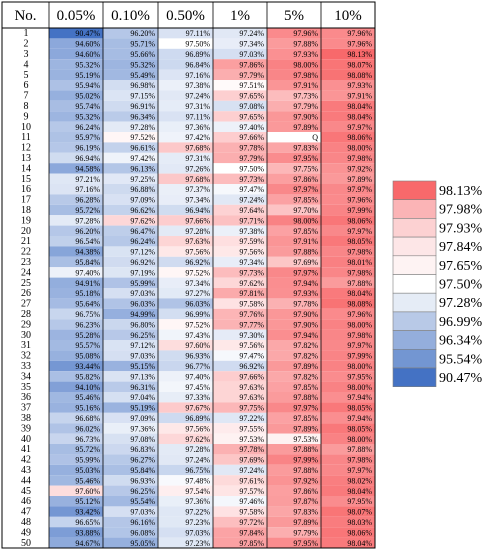 The width and height of the screenshot is (485, 550). I want to click on cell-value: 98.00%, so click(359, 324).